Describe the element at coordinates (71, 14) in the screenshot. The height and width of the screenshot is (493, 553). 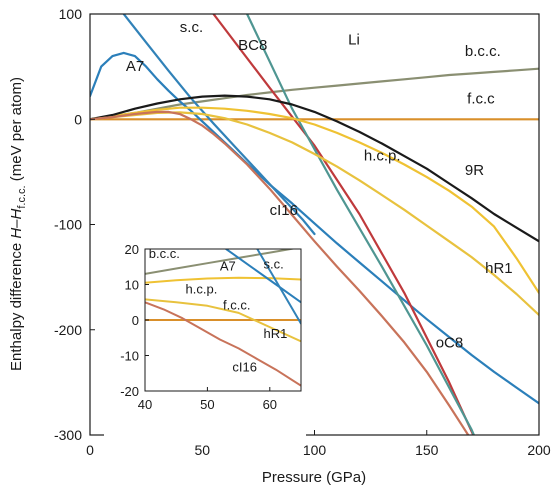
I see `y-tick-label: 100` at that location.